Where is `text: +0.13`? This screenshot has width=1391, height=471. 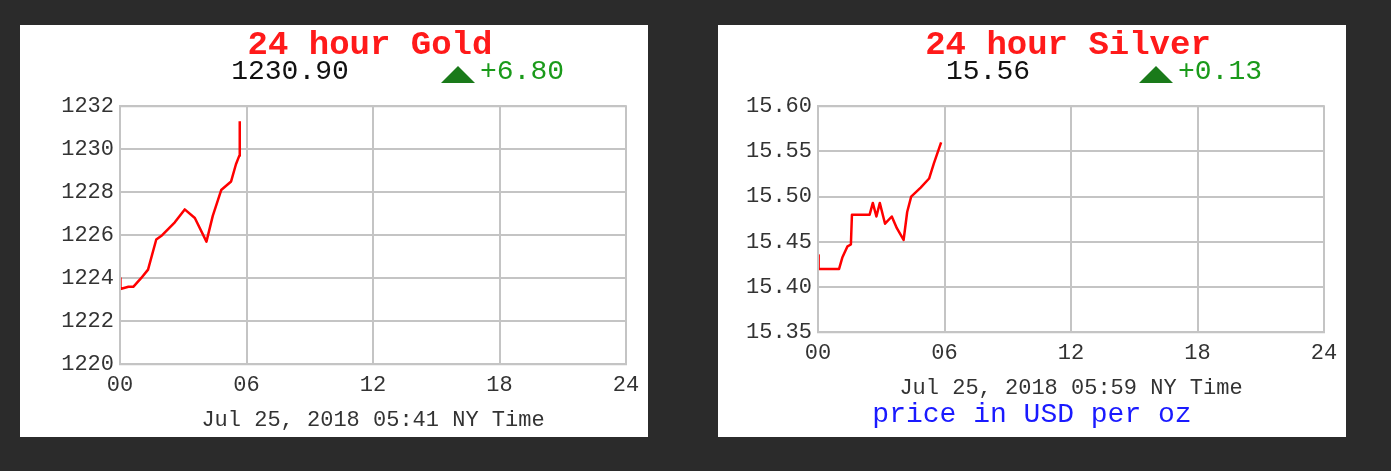 text: +0.13 is located at coordinates (1220, 71).